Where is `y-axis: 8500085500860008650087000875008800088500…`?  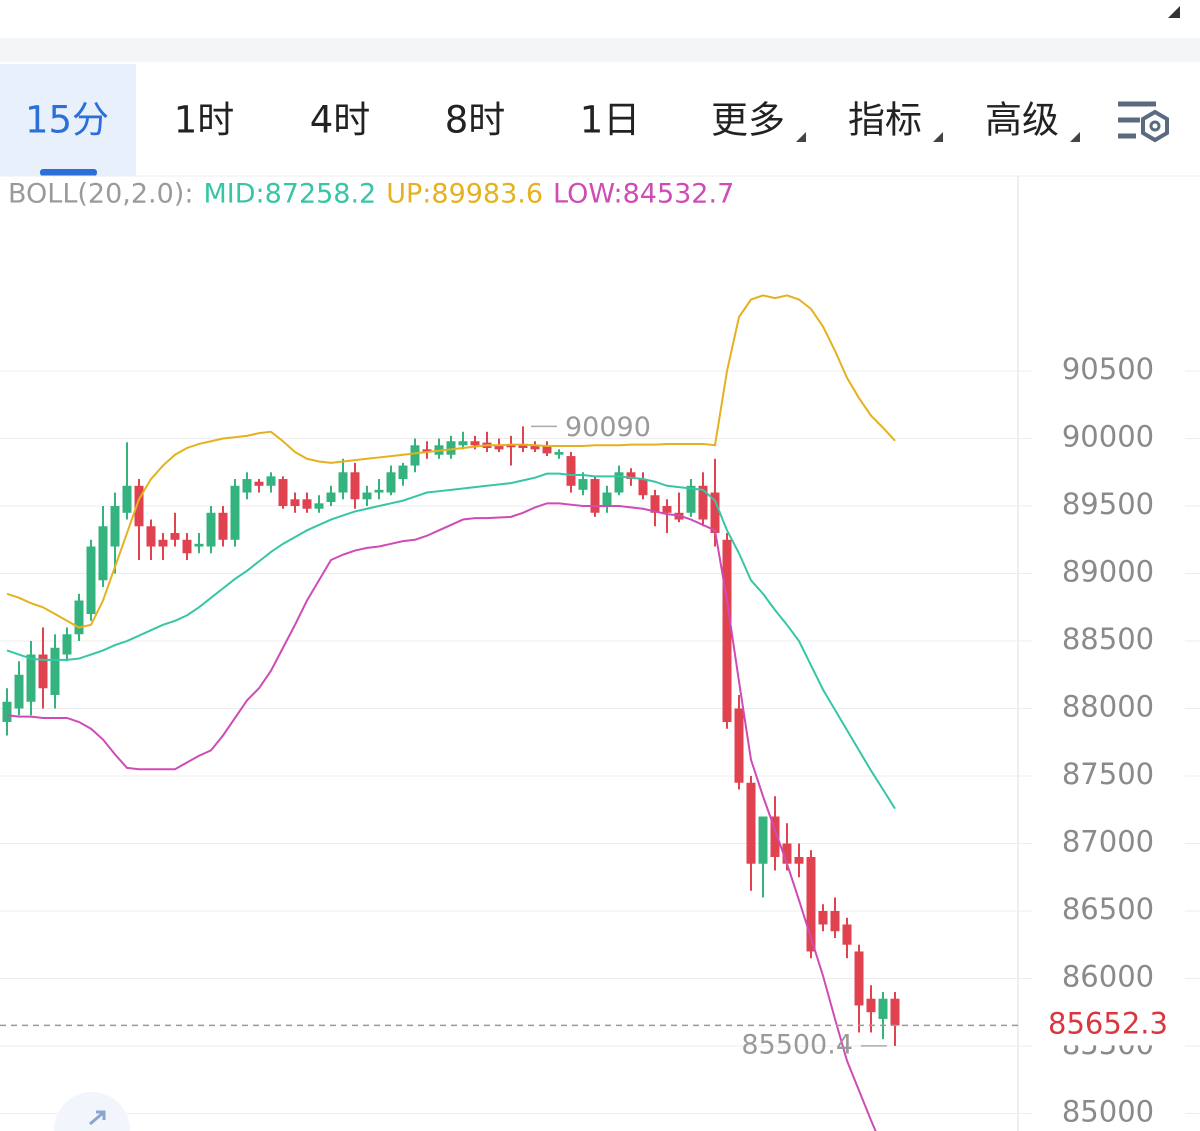 y-axis: 8500085500860008650087000875008800088500… is located at coordinates (1108, 740).